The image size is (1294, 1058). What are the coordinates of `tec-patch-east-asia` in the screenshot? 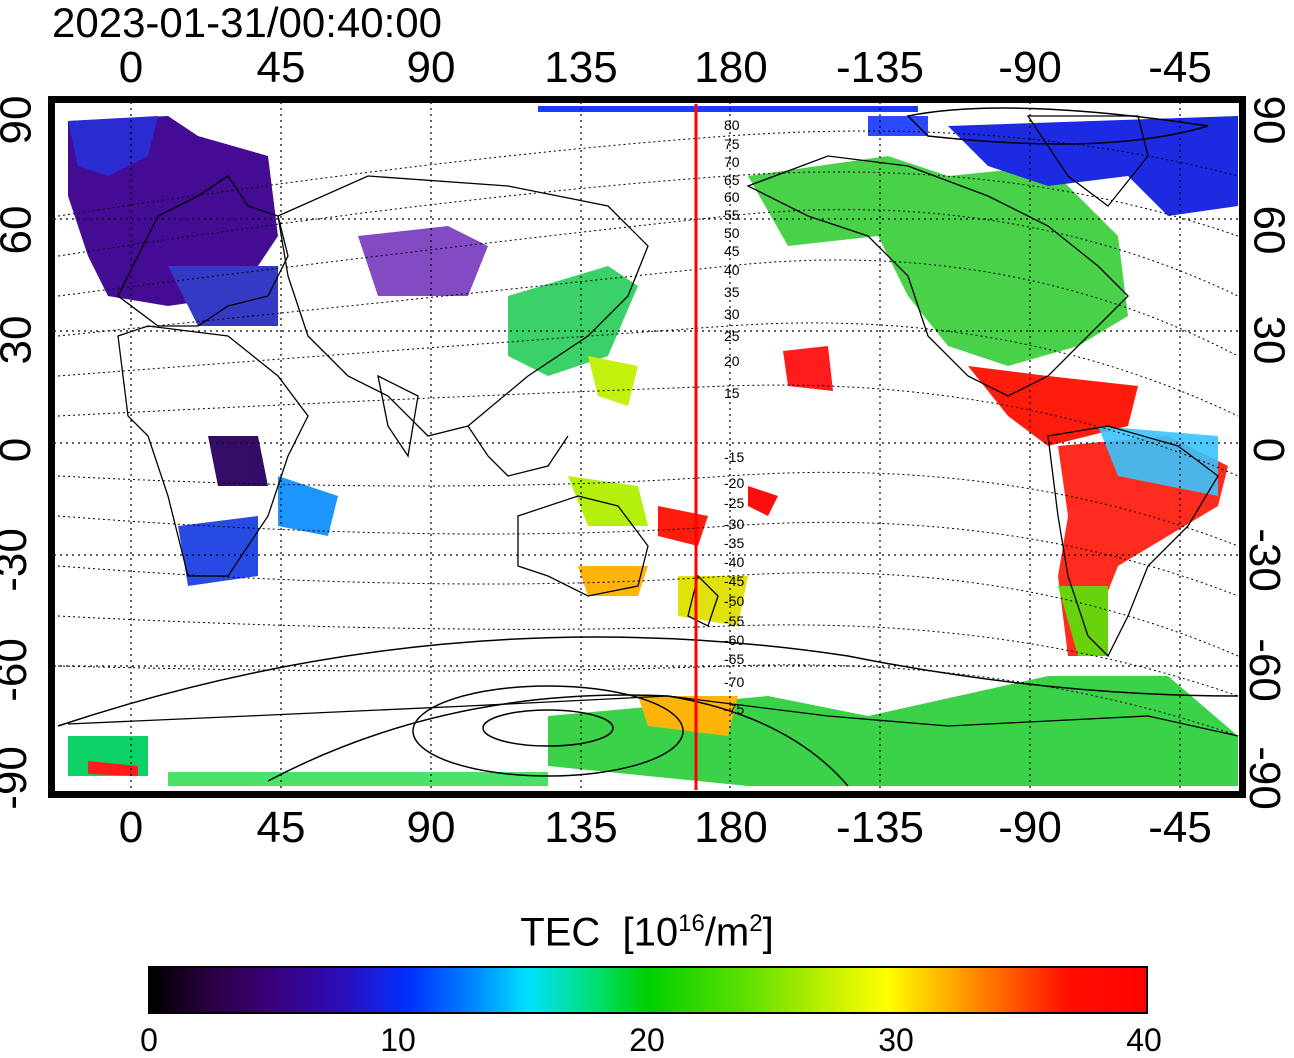 It's located at (573, 321).